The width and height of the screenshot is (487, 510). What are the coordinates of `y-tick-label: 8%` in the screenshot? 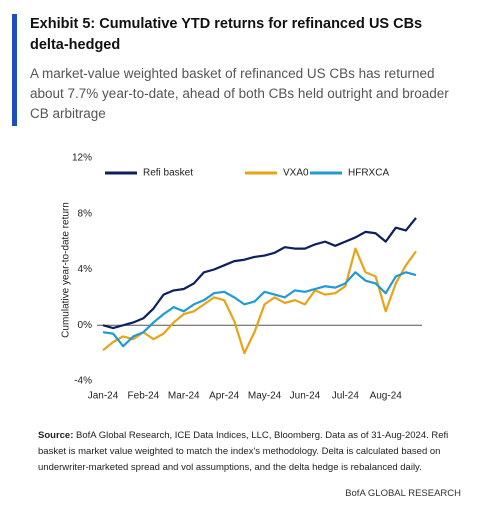 It's located at (85, 213).